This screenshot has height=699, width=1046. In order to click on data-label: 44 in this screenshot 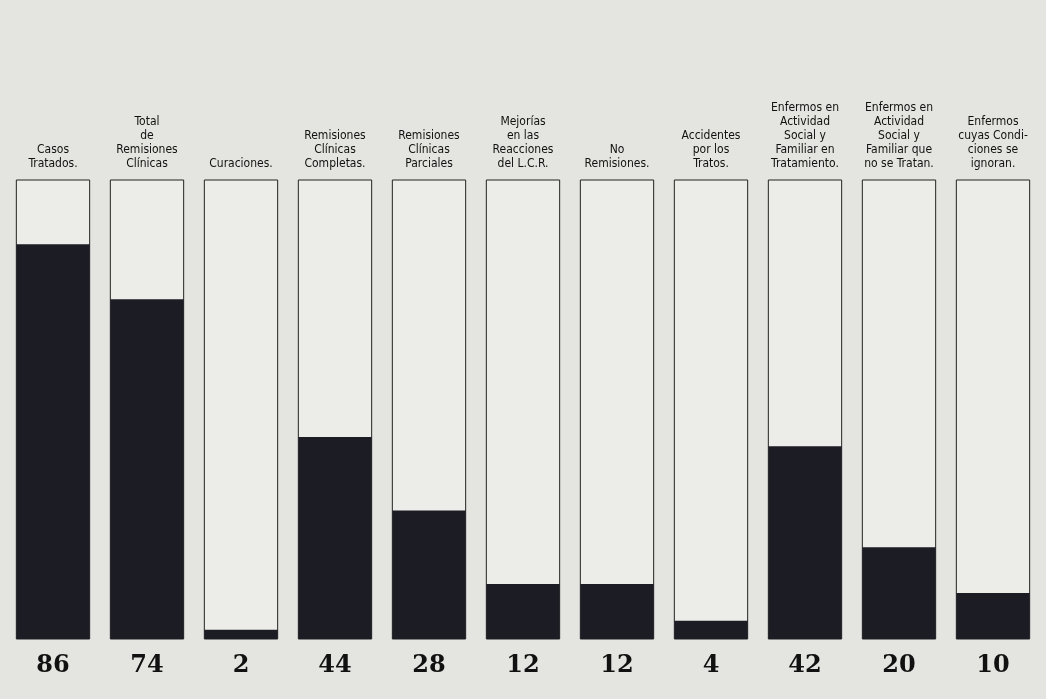, I will do `click(335, 663)`.